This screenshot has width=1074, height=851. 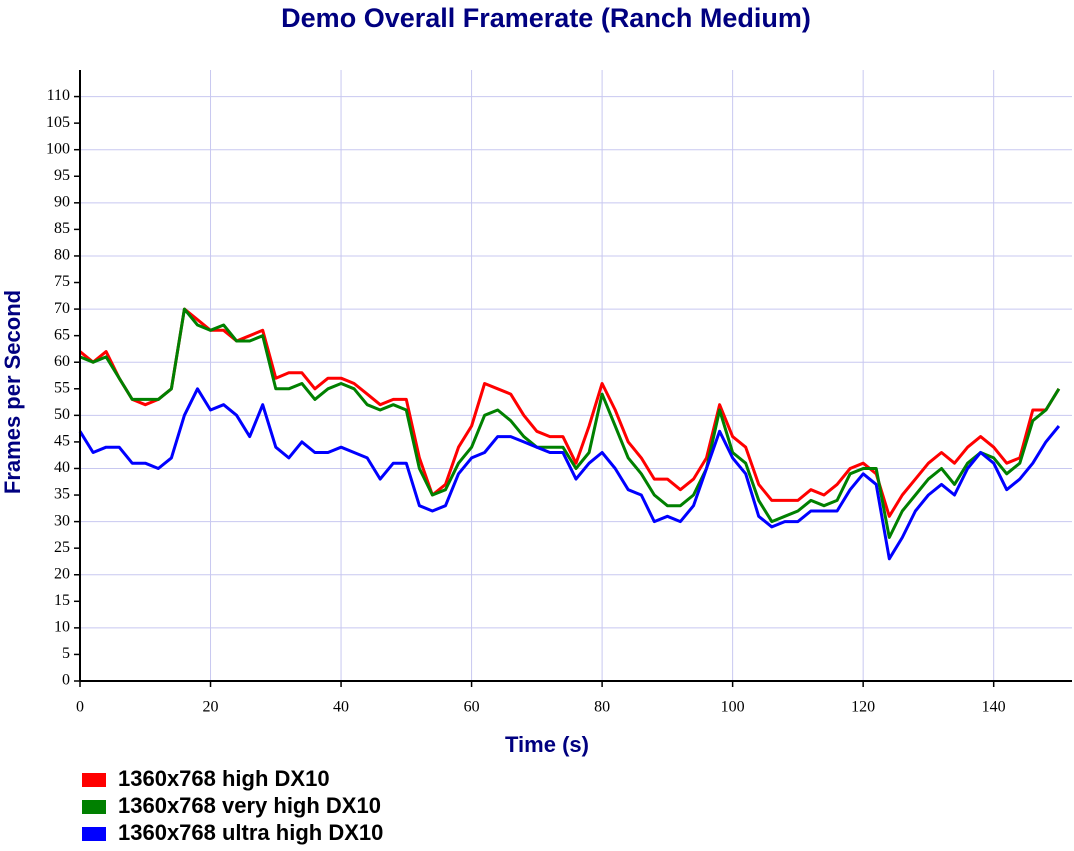 I want to click on y-tick-label: 90, so click(x=62, y=201).